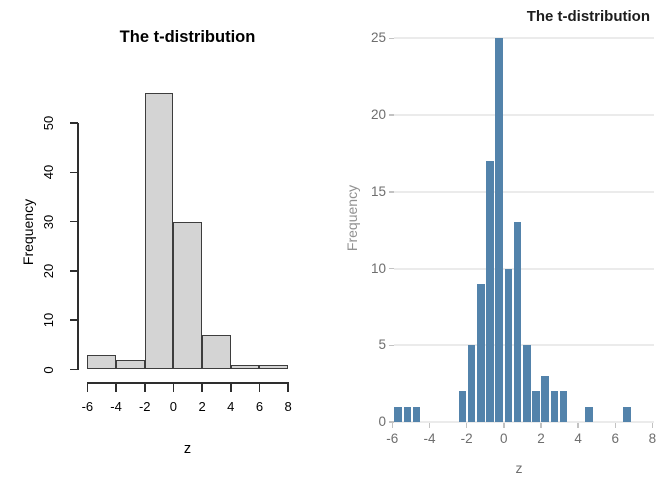 The image size is (672, 480). What do you see at coordinates (378, 38) in the screenshot?
I see `y-axis-tick-label: 25` at bounding box center [378, 38].